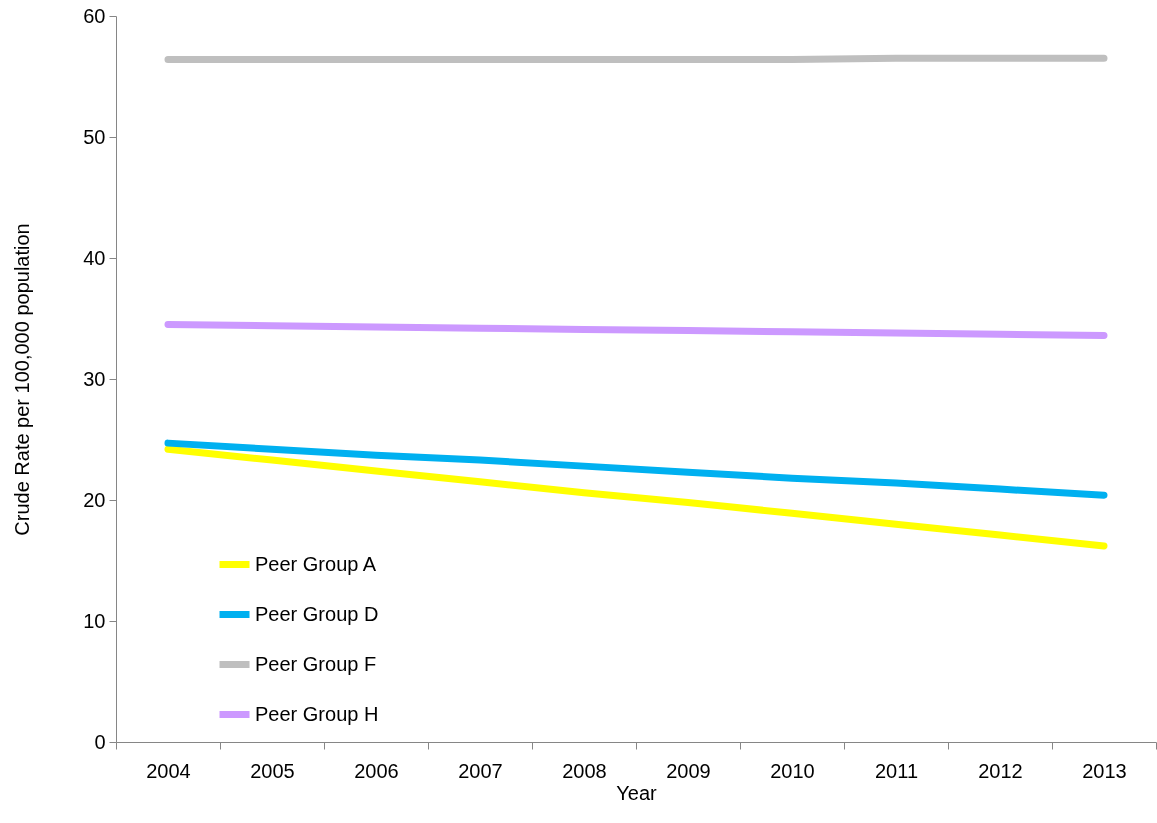  Describe the element at coordinates (316, 563) in the screenshot. I see `legend-label: Peer Group A` at that location.